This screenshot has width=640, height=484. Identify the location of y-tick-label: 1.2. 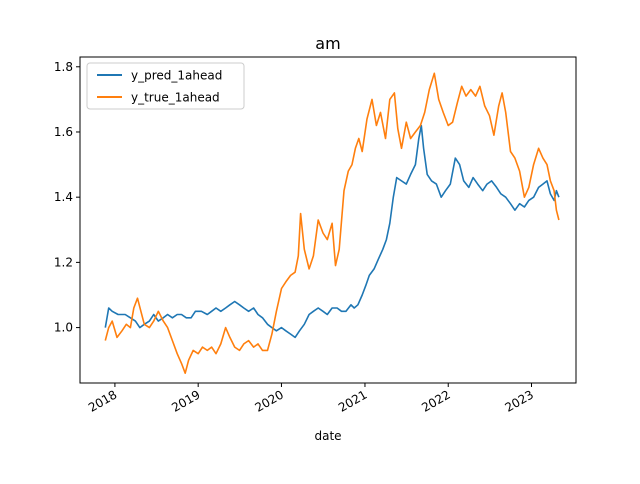
(63, 262).